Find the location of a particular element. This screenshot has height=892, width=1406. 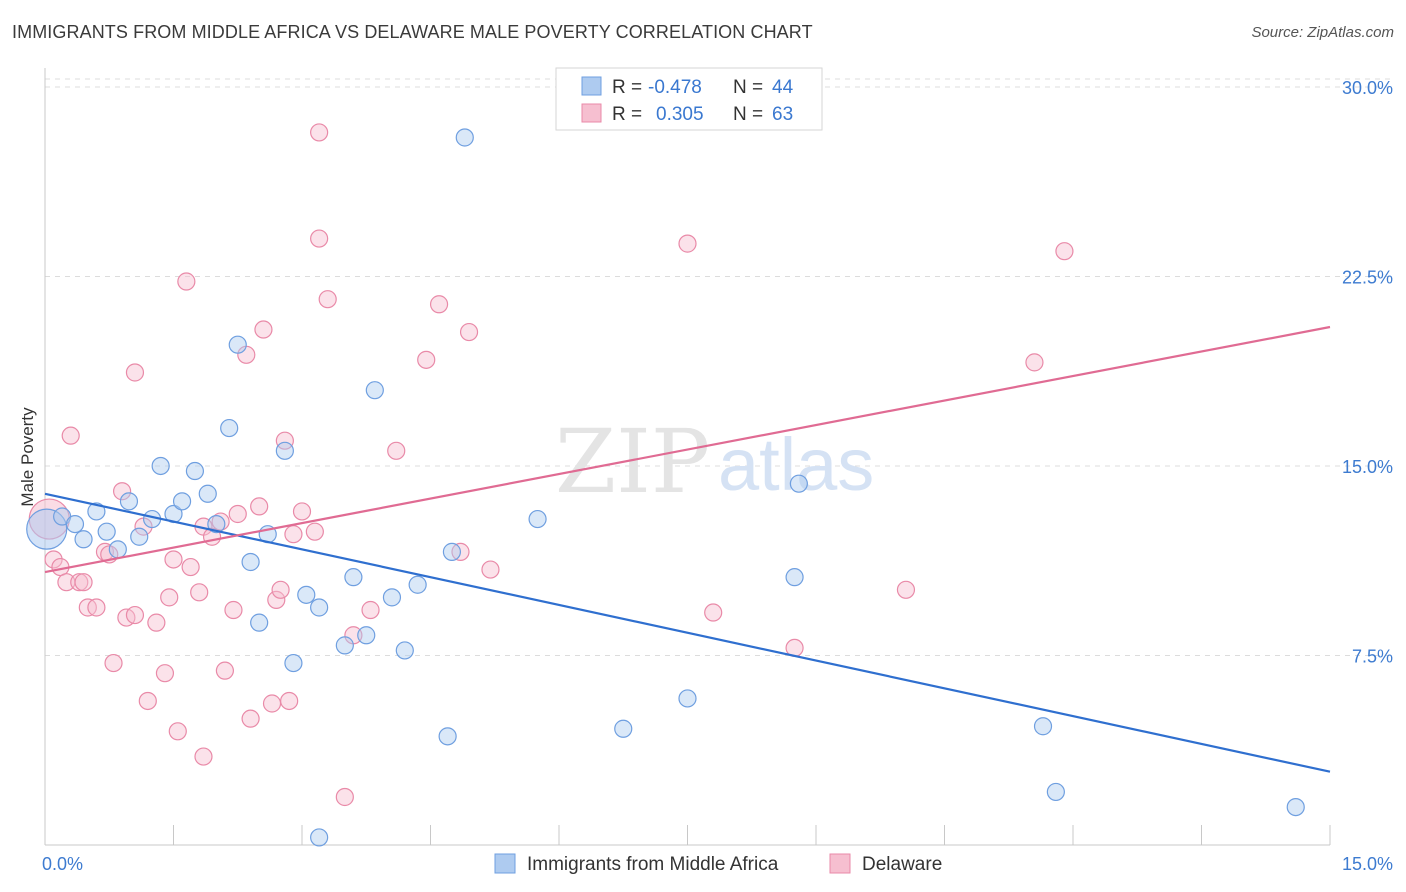

y-tick-label: 30.0% is located at coordinates (1367, 88).